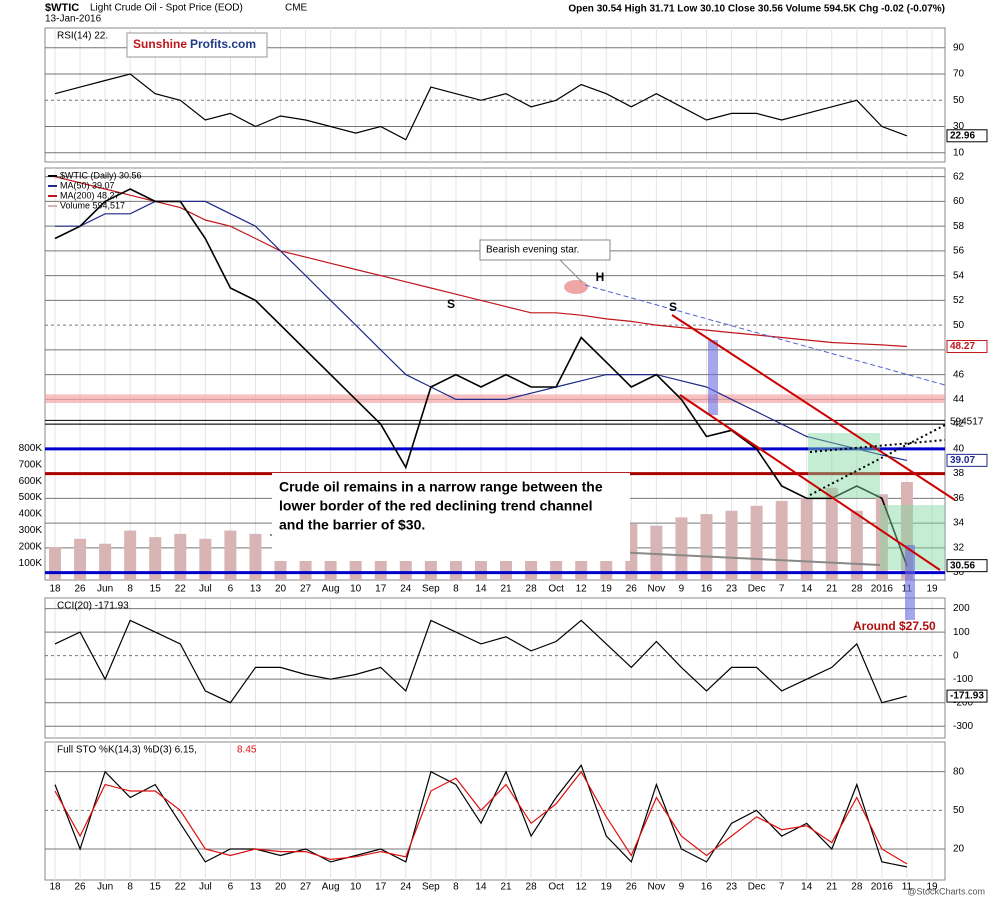  Describe the element at coordinates (959, 74) in the screenshot. I see `y-tick-label: 70` at that location.